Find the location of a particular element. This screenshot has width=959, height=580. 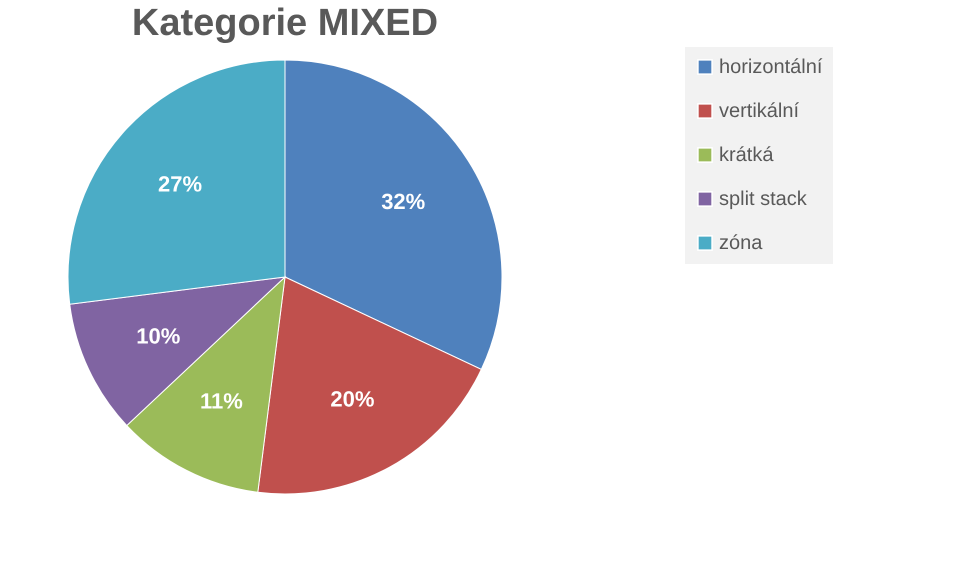

data-label: 10% is located at coordinates (158, 336).